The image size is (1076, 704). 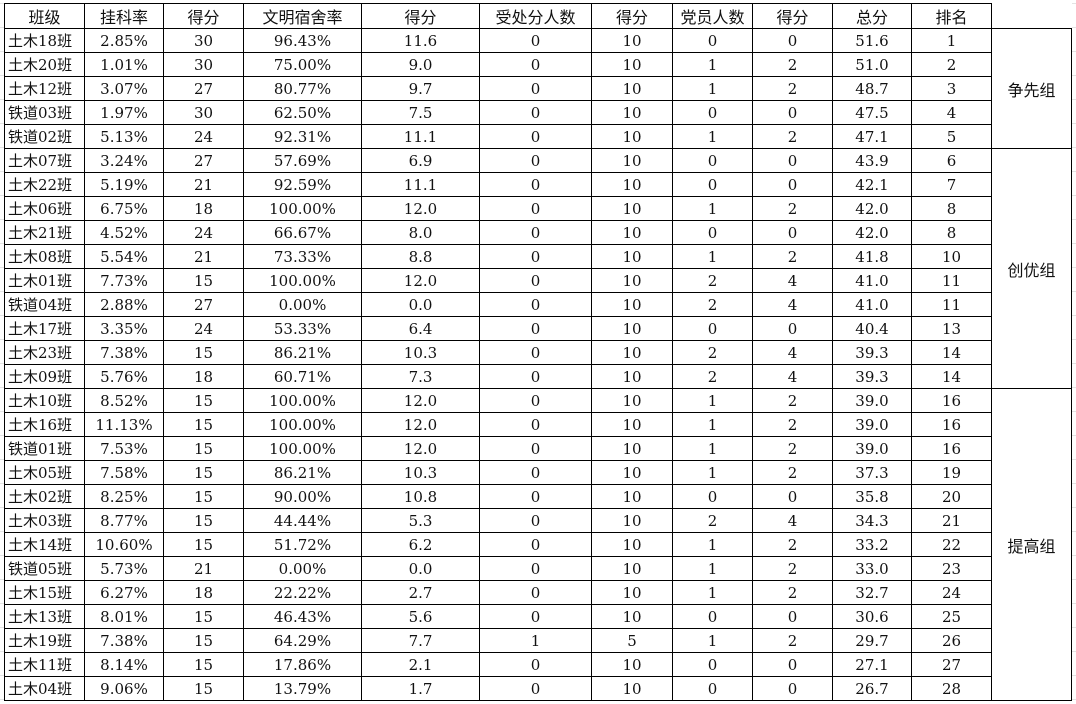 I want to click on cell-dorm-rate: 62.50%, so click(x=302, y=112).